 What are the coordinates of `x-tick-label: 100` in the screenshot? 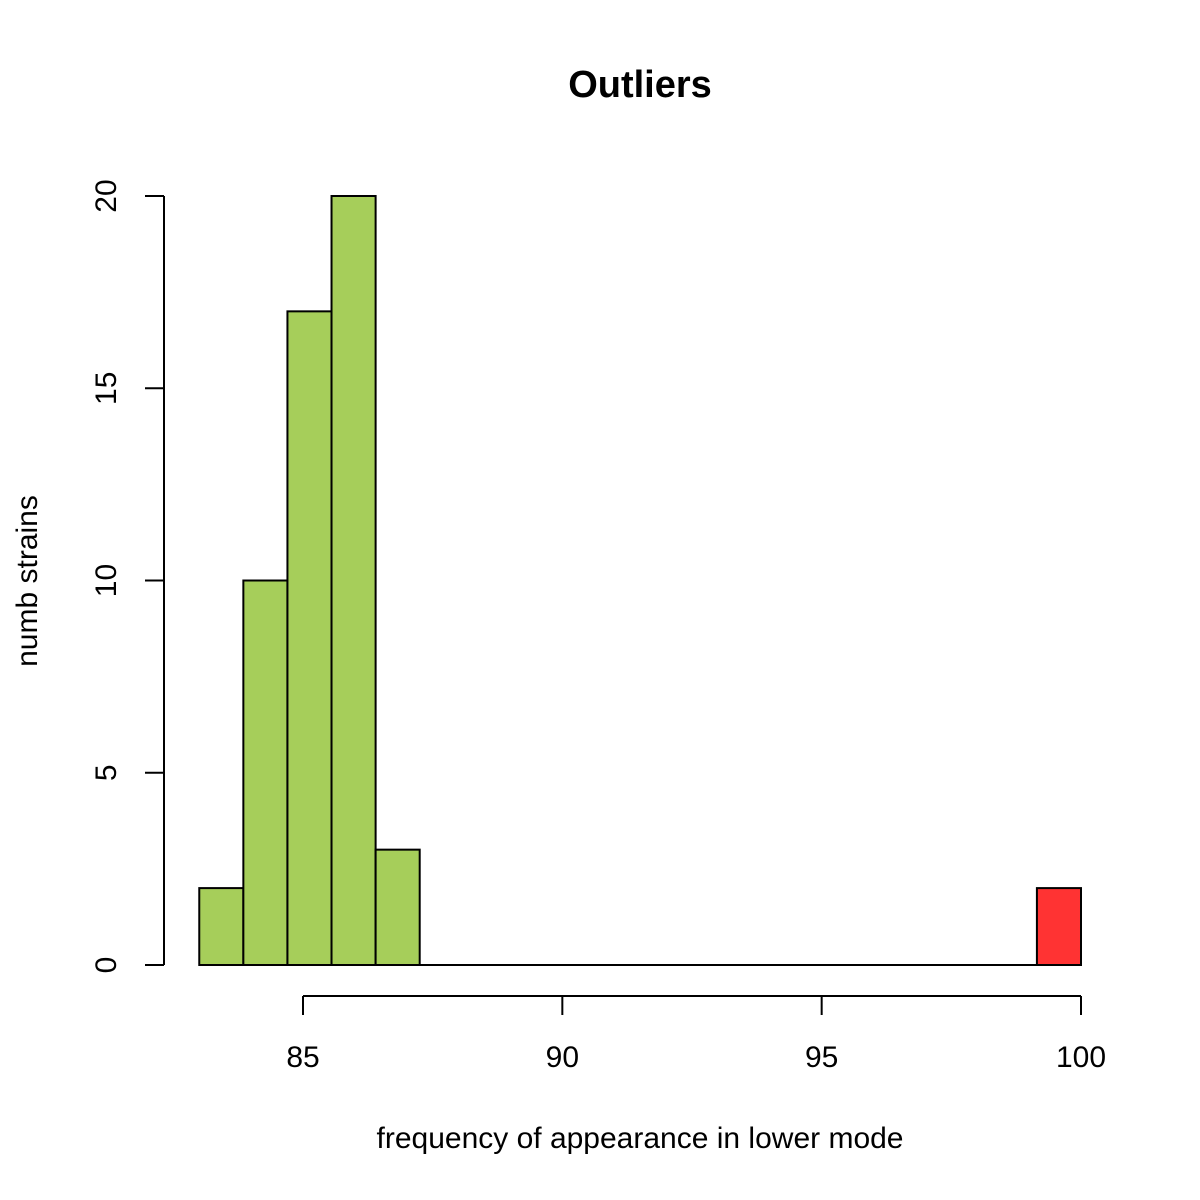 It's located at (1081, 1057).